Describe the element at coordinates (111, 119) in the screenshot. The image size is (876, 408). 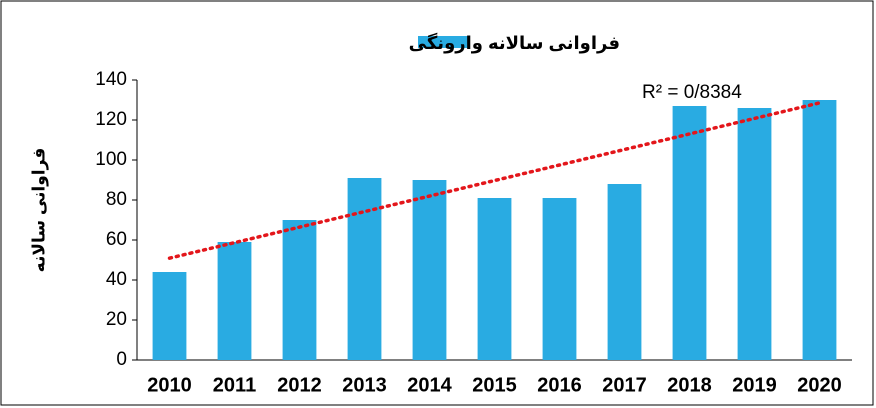
I see `y-tick-label: 120` at that location.